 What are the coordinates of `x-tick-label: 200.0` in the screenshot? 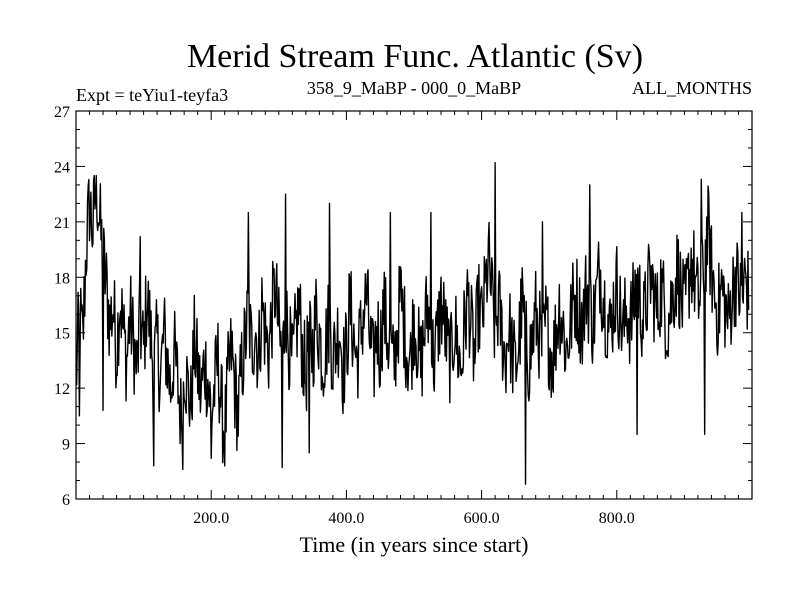 It's located at (211, 518).